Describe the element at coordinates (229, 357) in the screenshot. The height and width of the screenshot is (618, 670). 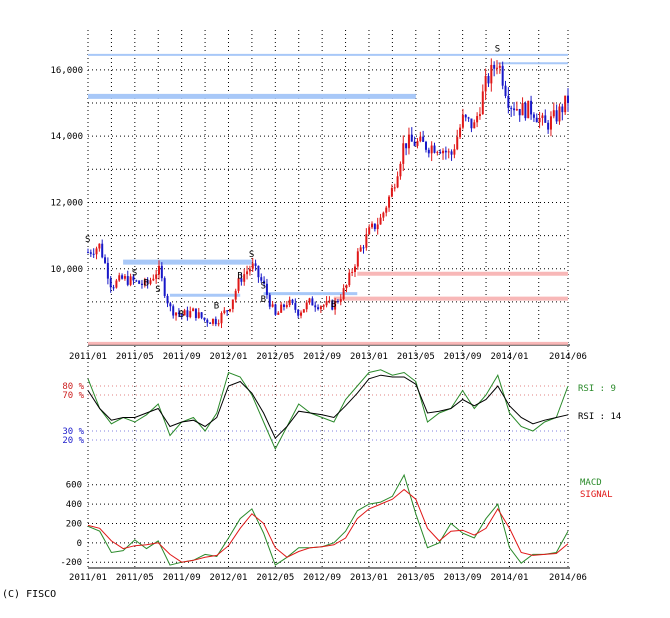
I see `price-x-tick-label: 2012/01` at that location.